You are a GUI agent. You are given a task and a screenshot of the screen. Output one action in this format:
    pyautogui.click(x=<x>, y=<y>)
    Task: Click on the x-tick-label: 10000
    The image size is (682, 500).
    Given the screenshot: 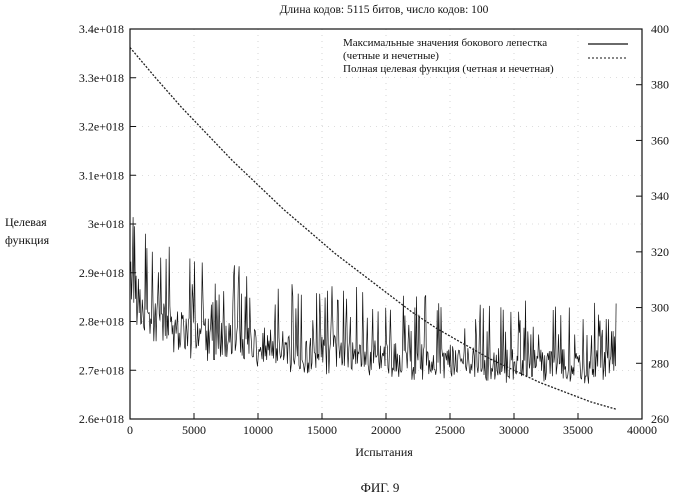 What is the action you would take?
    pyautogui.click(x=258, y=430)
    